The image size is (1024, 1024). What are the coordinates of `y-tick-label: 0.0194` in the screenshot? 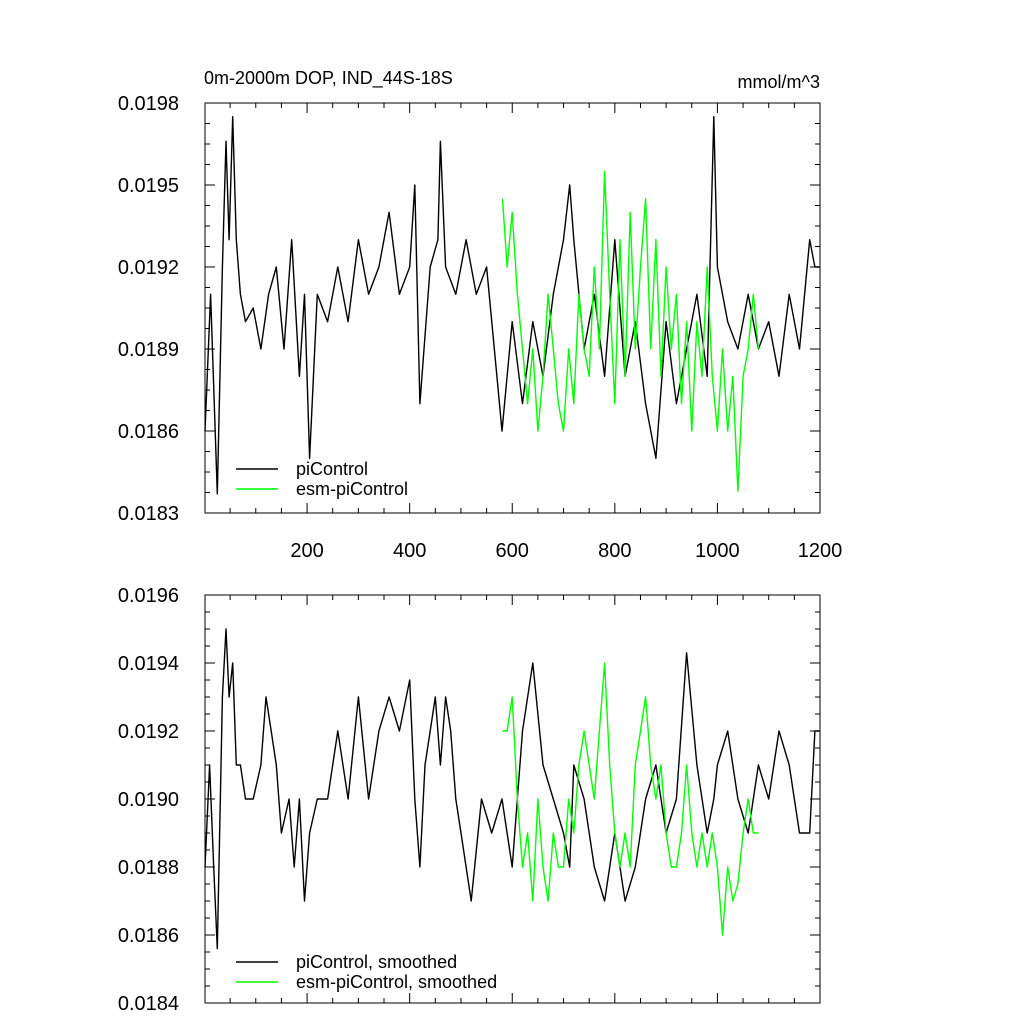 It's located at (148, 664).